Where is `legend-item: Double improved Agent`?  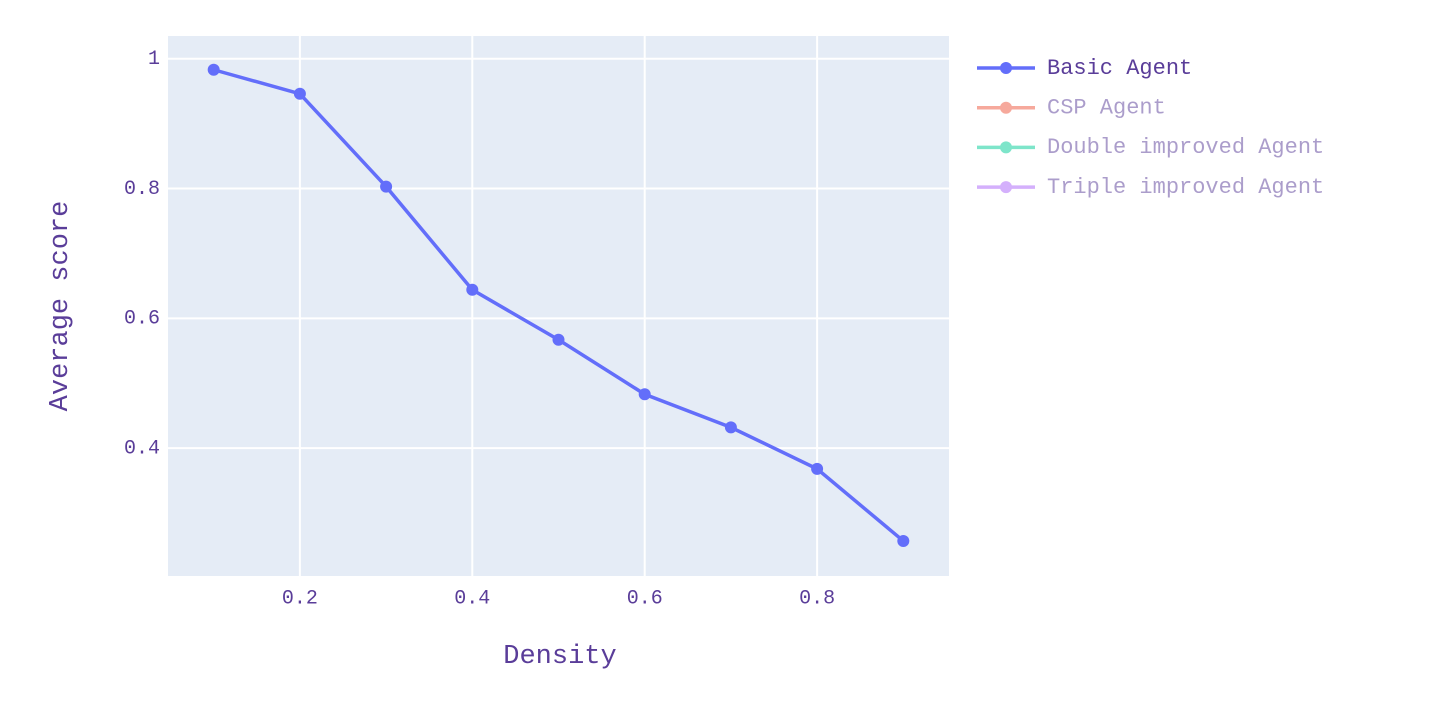
legend-item: Double improved Agent is located at coordinates (1150, 147).